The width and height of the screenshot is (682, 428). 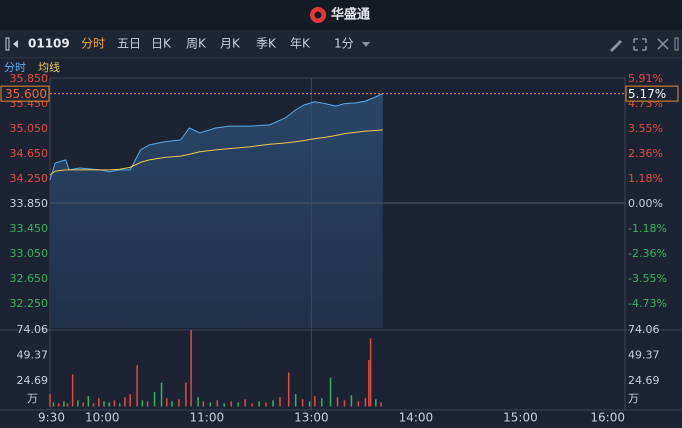 I want to click on legend-entry: 均线, so click(x=49, y=67).